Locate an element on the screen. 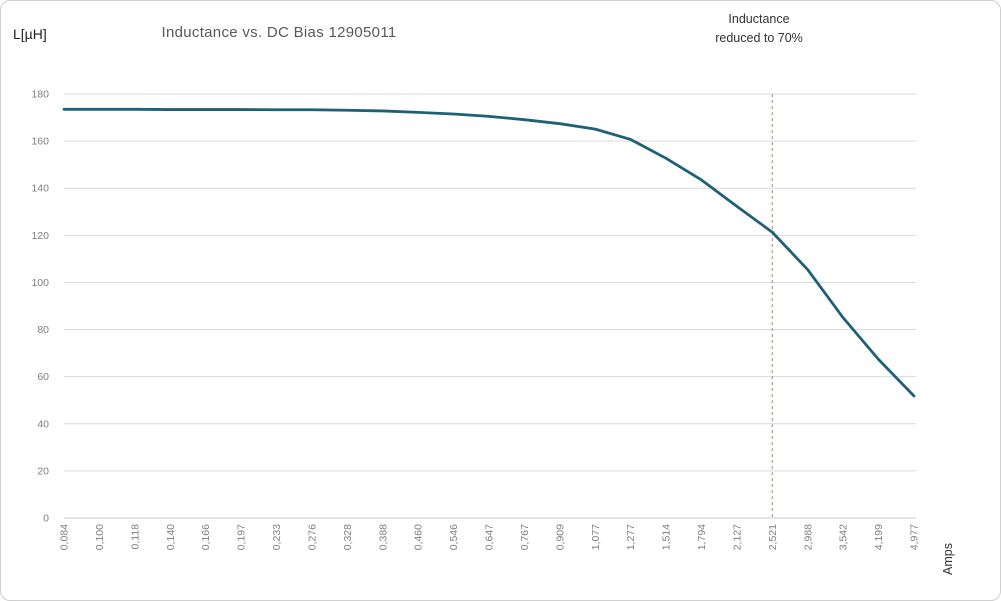  x-tick-label: 0,767 is located at coordinates (525, 537).